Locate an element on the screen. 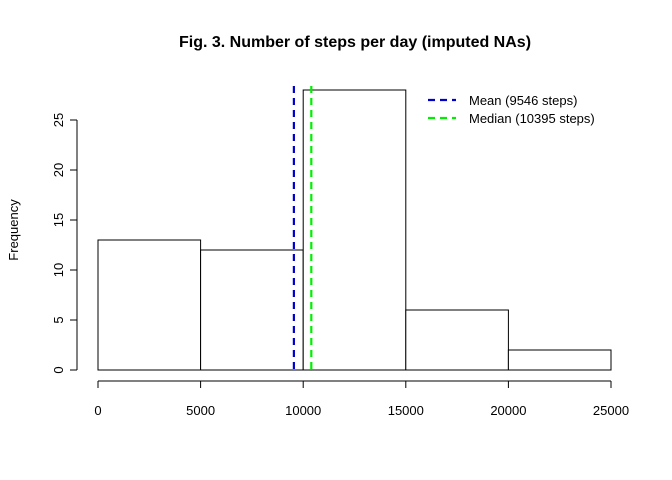  x-tick-label-3: 15000 is located at coordinates (406, 410).